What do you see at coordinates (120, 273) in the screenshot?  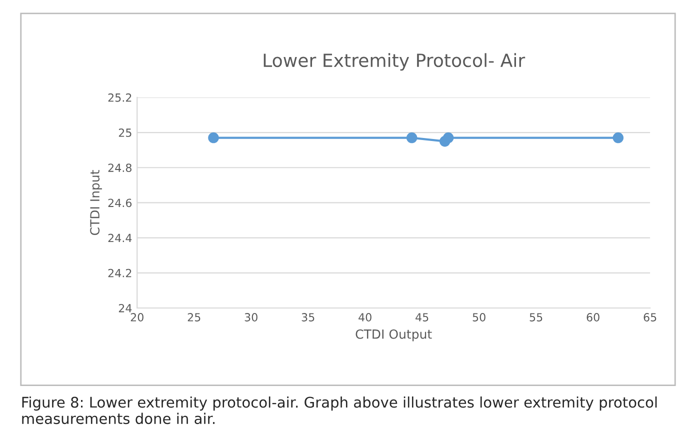 I see `y-tick-label: 24.2` at bounding box center [120, 273].